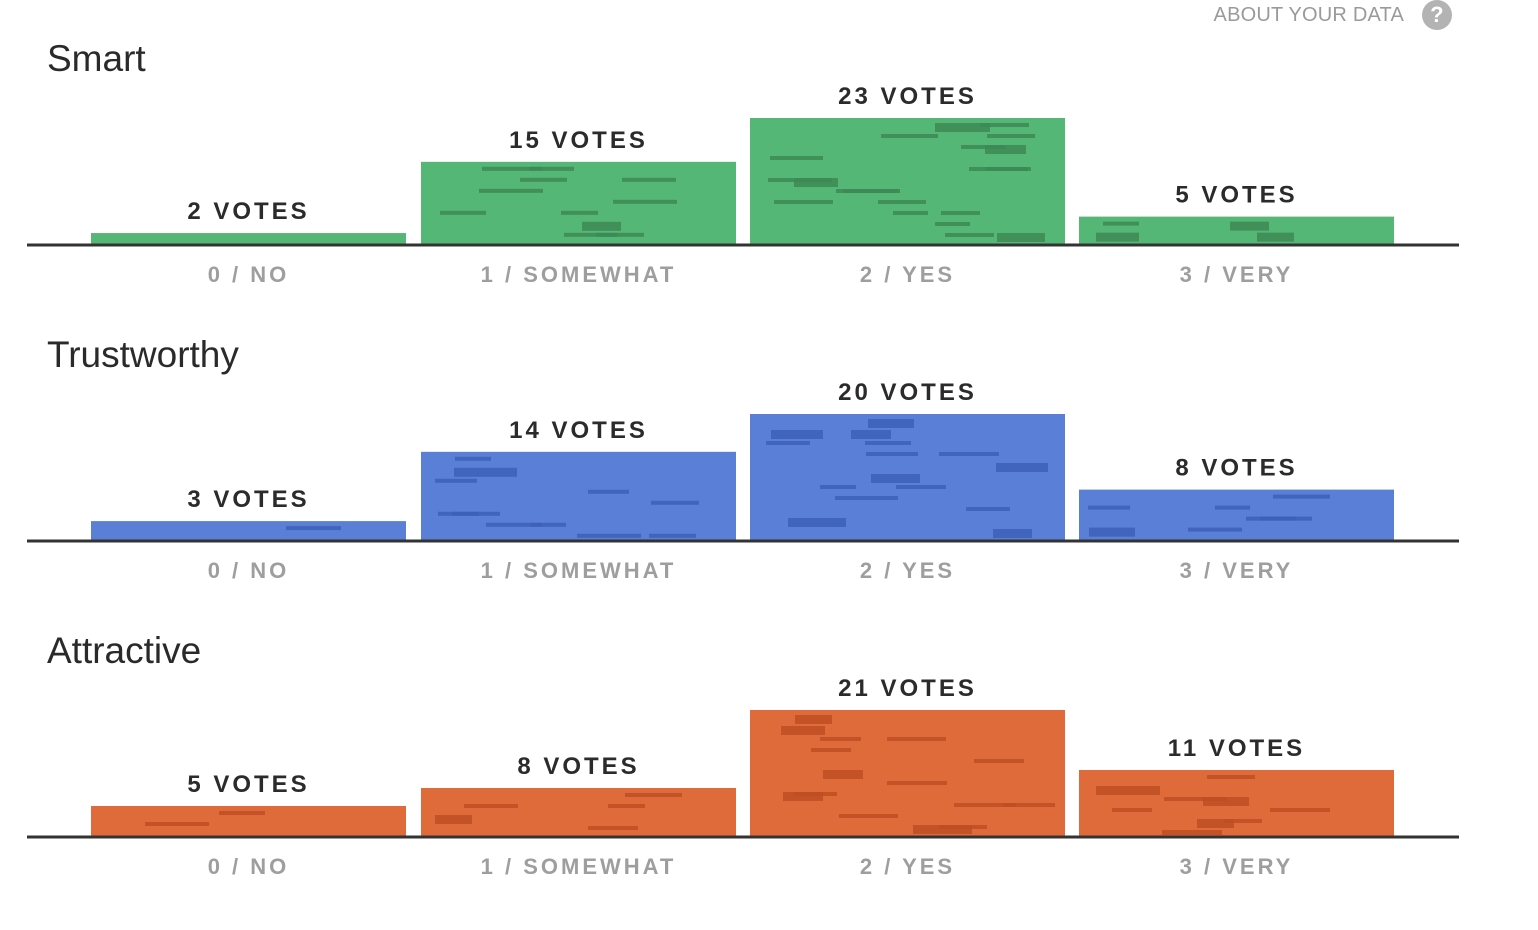 This screenshot has height=930, width=1538. What do you see at coordinates (907, 96) in the screenshot?
I see `vote-label: 23 VOTES` at bounding box center [907, 96].